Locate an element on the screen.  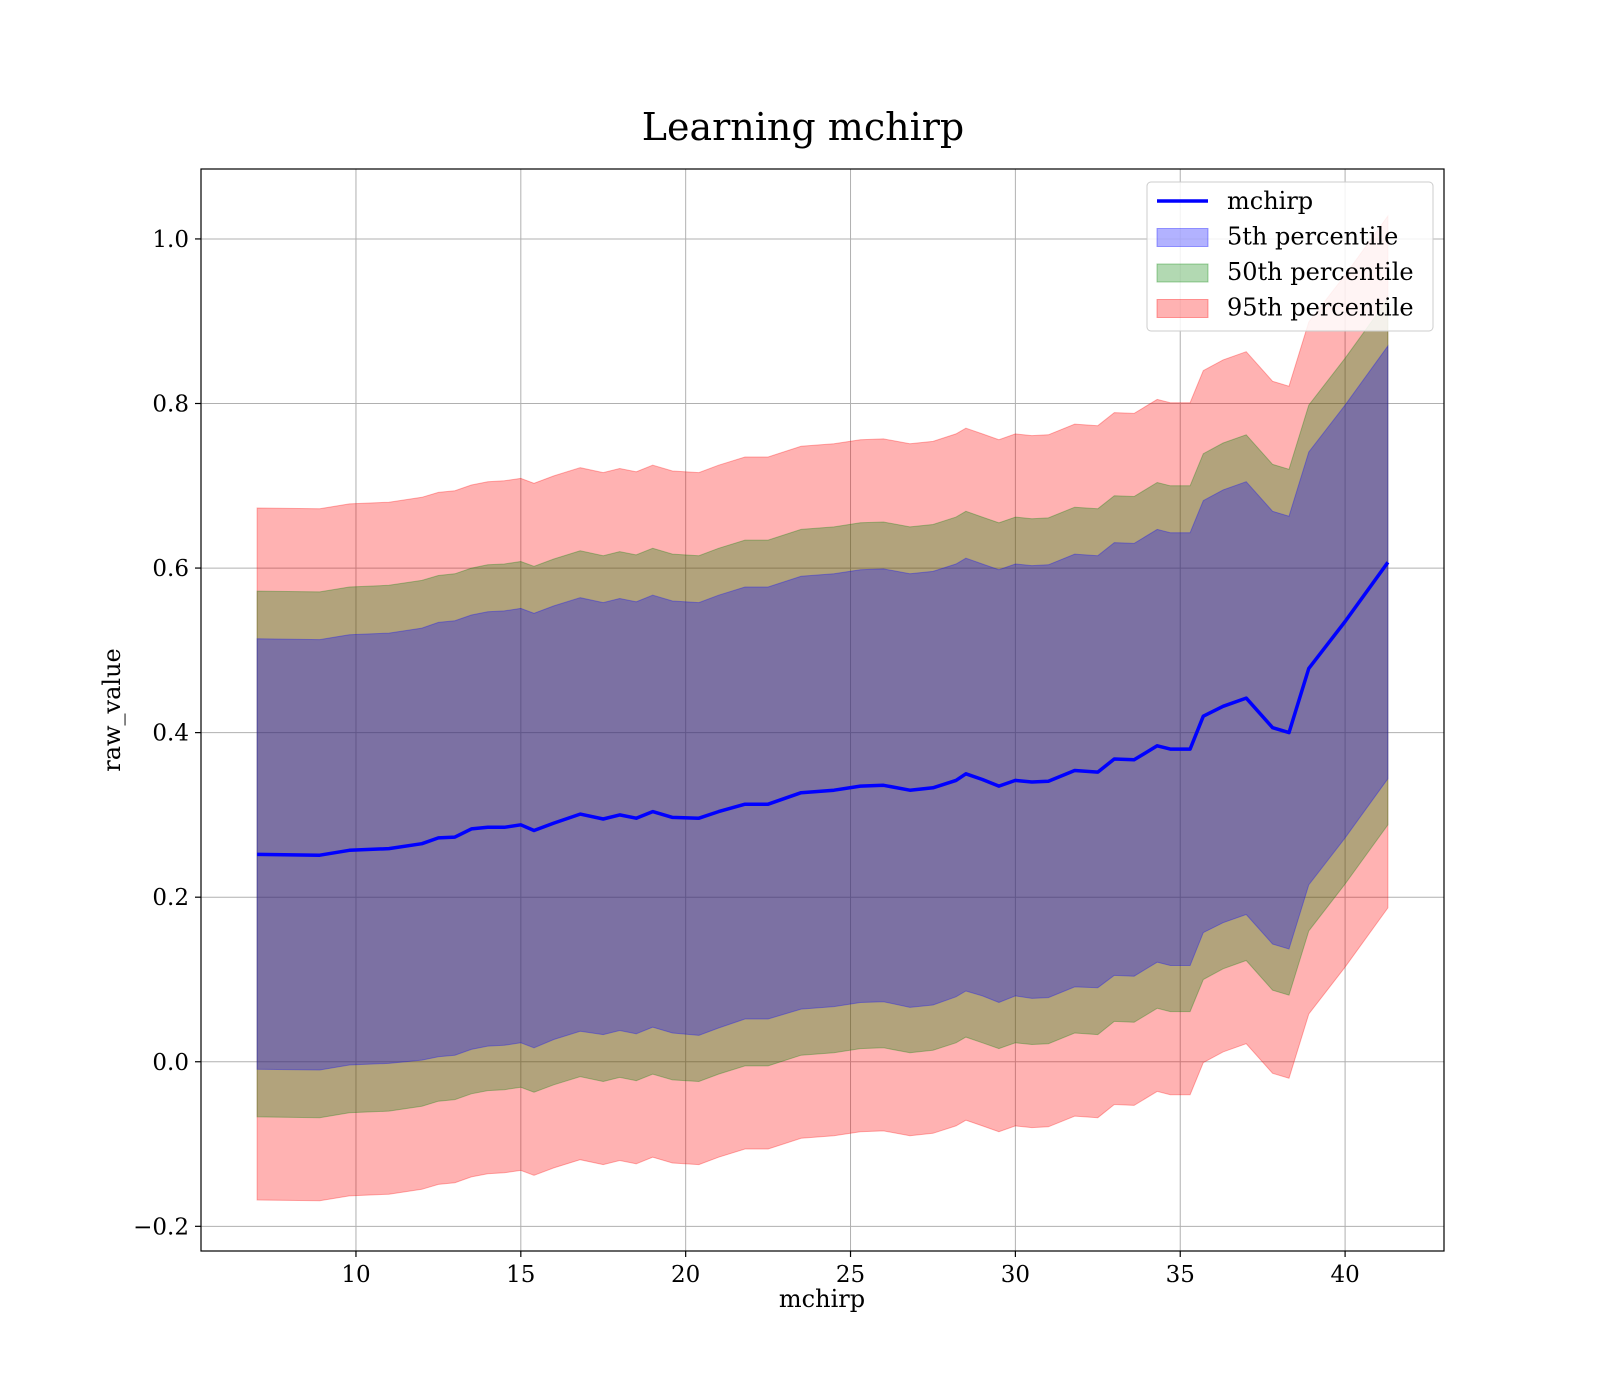
y-tick-label: 0.0 is located at coordinates (170, 1063).